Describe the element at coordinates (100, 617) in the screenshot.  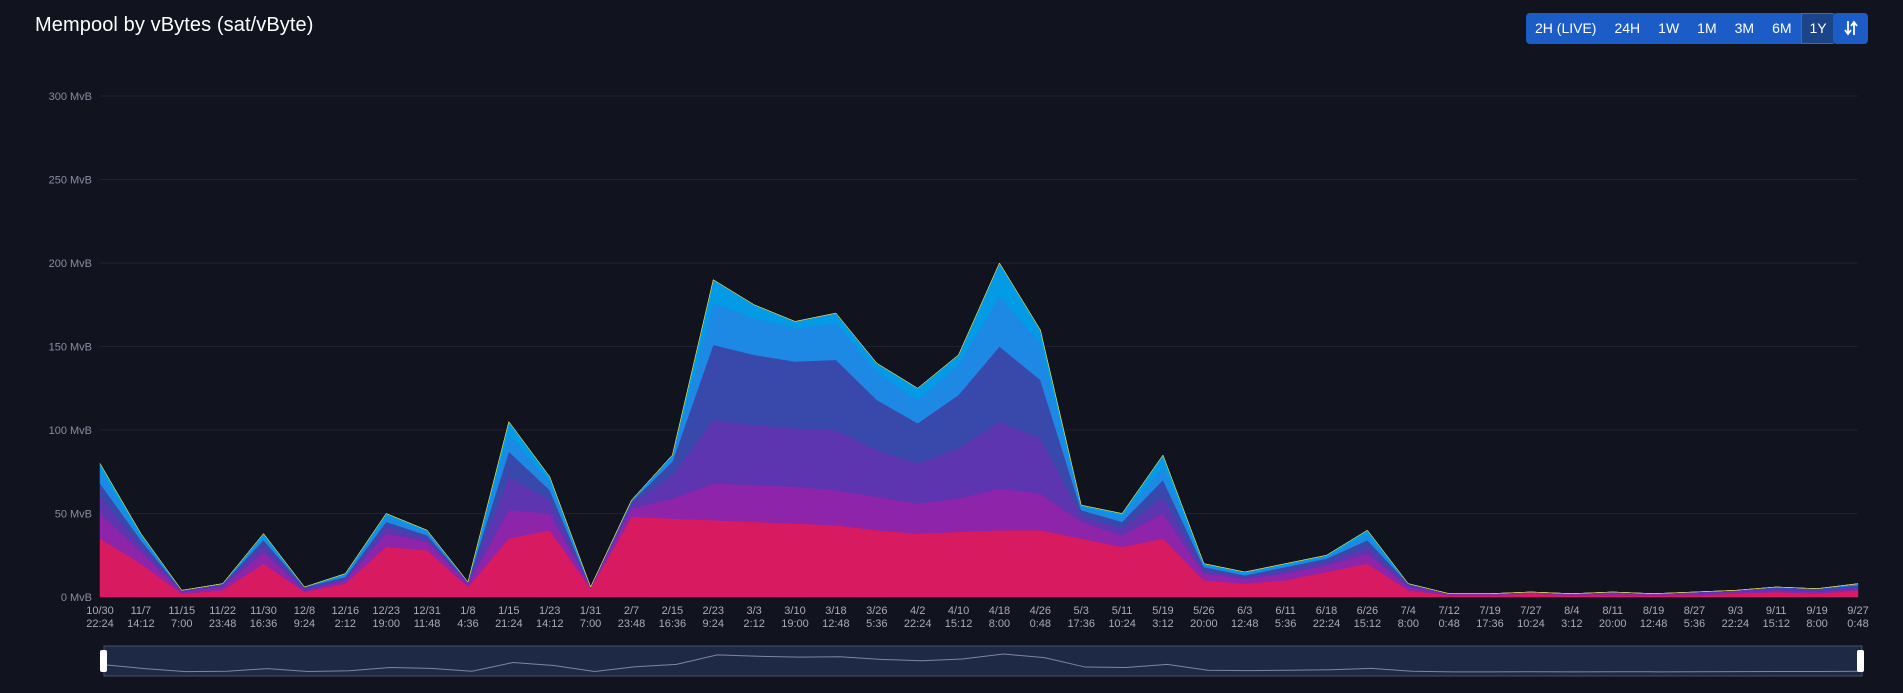
I see `x-tick-label: 10/30 22:24` at that location.